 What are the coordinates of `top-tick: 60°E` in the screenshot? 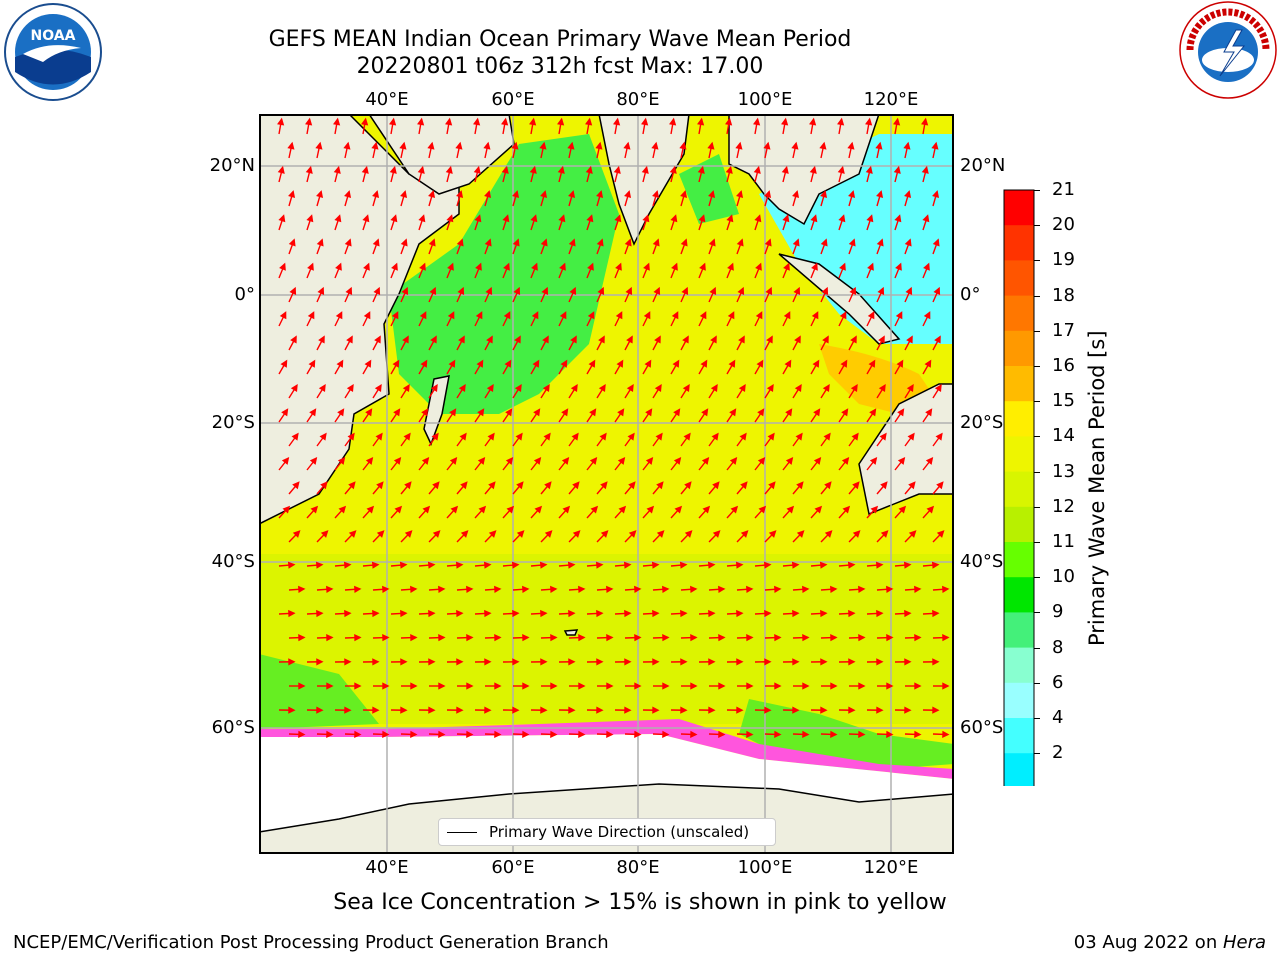 It's located at (513, 99).